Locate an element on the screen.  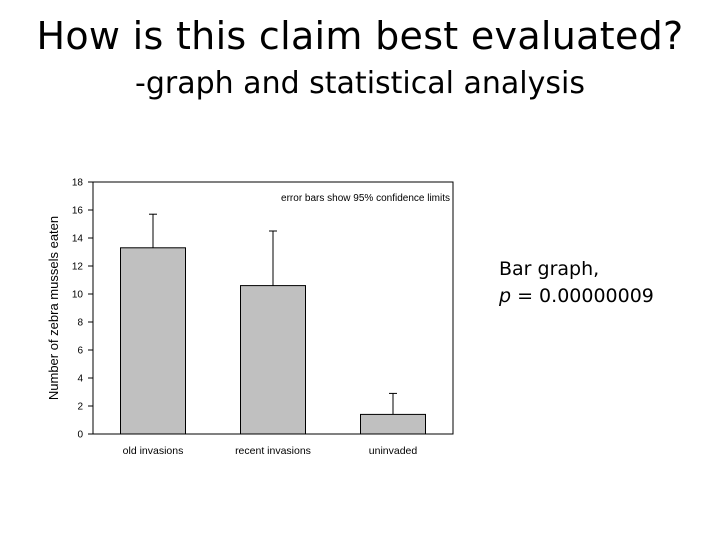
y-tick-label: 12 is located at coordinates (78, 267).